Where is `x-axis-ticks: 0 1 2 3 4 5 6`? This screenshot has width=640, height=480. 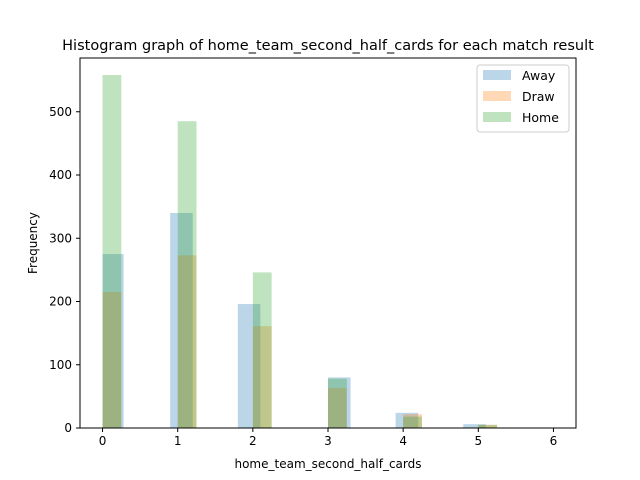
x-axis-ticks: 0 1 2 3 4 5 6 is located at coordinates (328, 438).